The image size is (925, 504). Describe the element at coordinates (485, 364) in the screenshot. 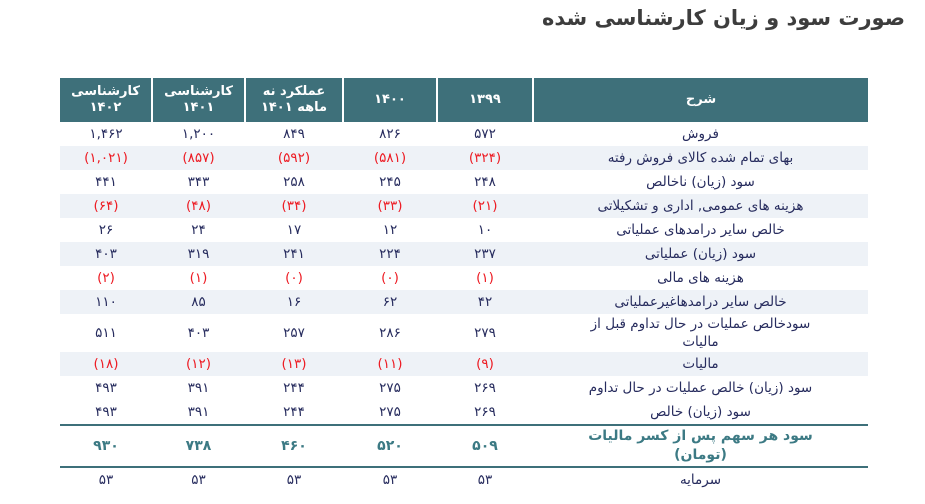

I see `row-value: (۹)` at that location.